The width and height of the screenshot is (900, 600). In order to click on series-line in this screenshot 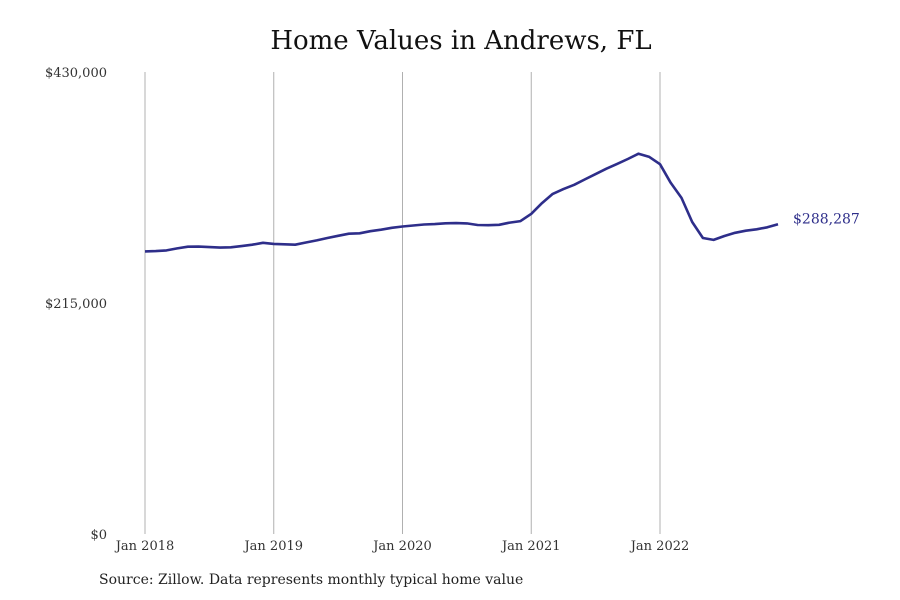, I will do `click(461, 202)`.